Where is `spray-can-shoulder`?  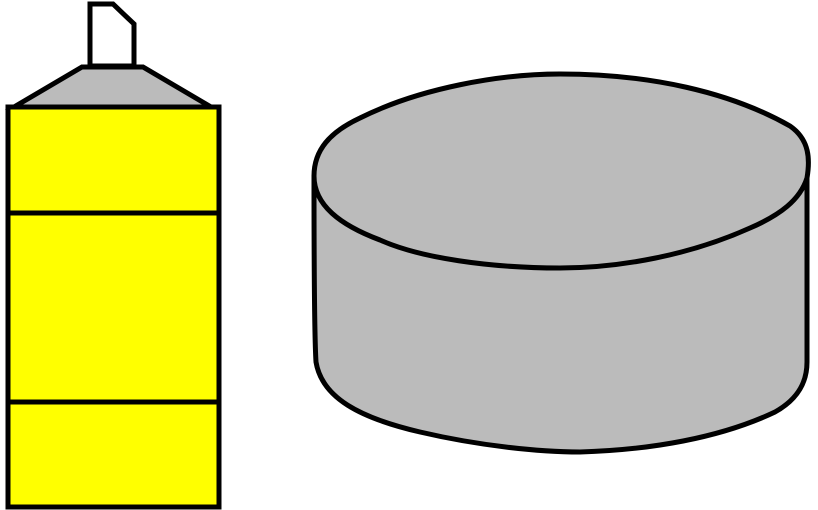
spray-can-shoulder is located at coordinates (112, 87).